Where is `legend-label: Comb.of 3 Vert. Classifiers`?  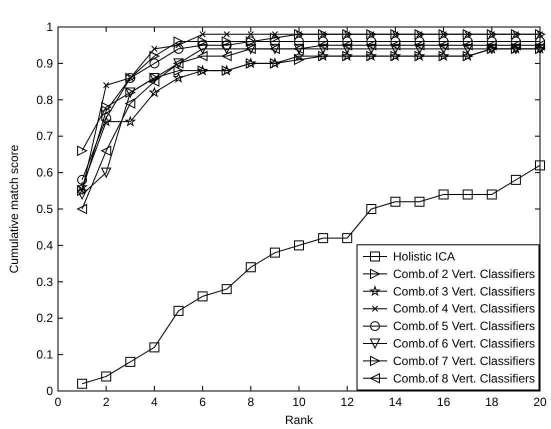 legend-label: Comb.of 3 Vert. Classifiers is located at coordinates (464, 291).